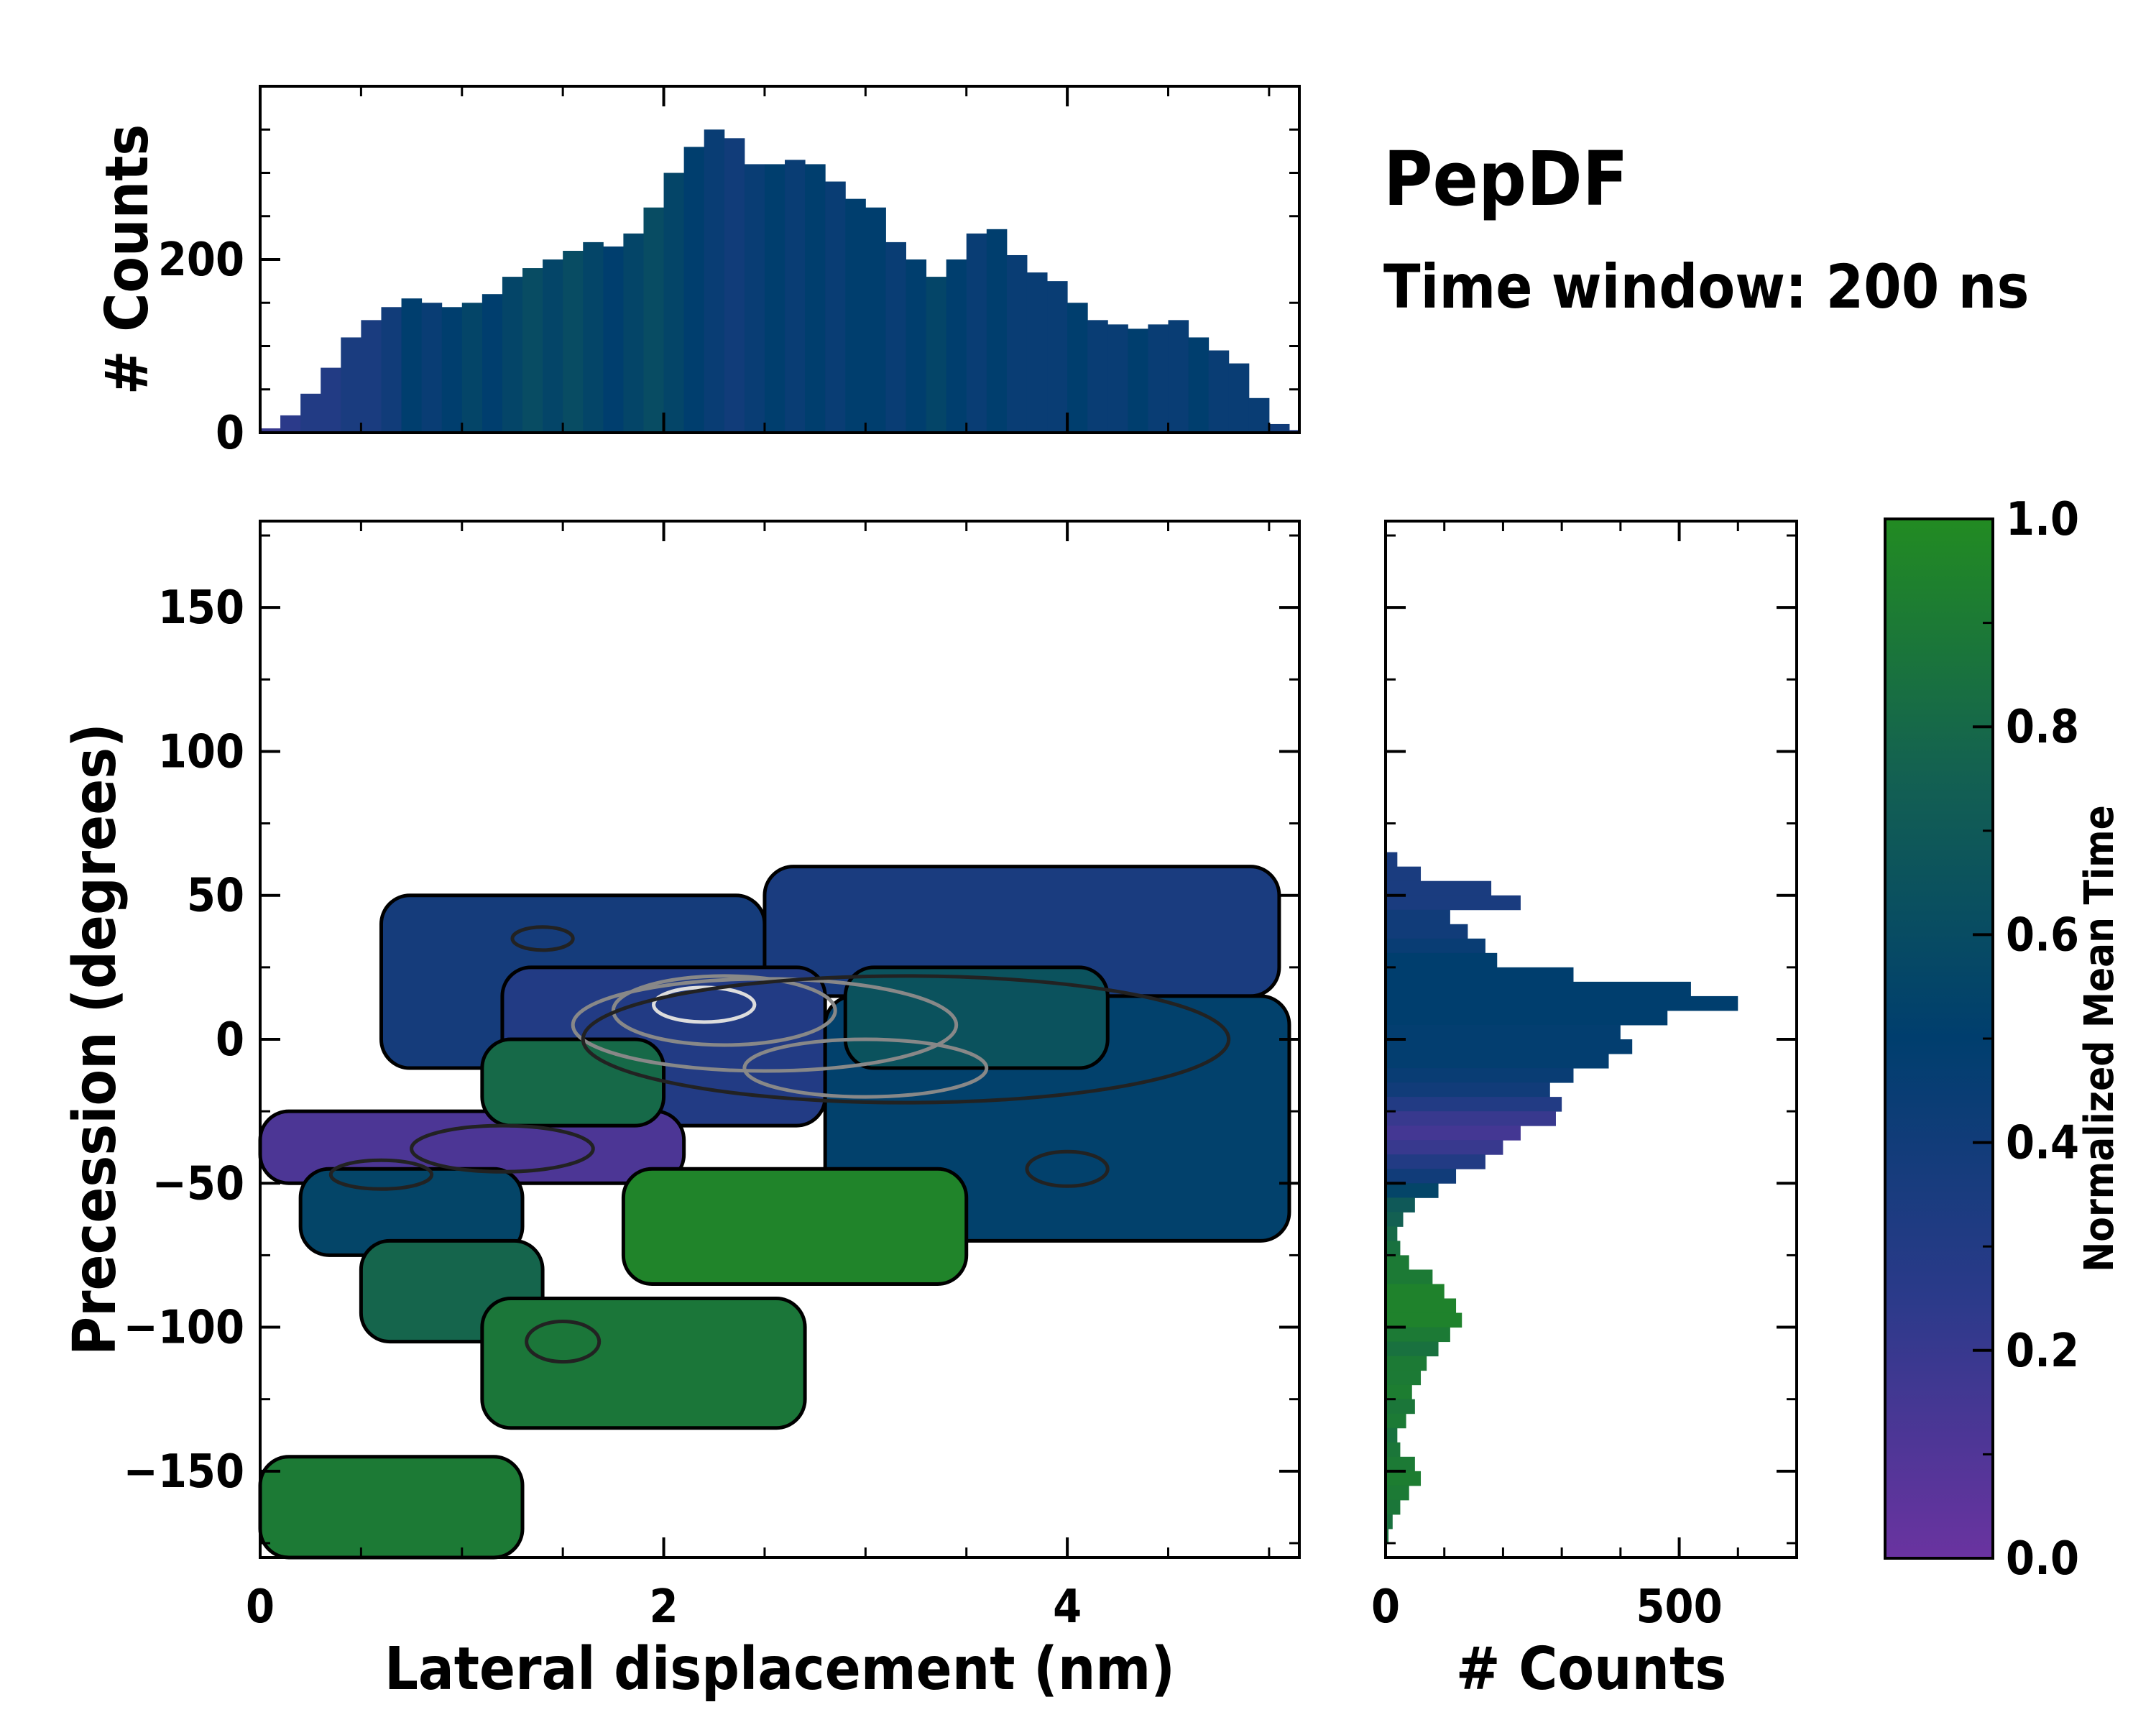  I want to click on colorbar-tick-label: 1.0, so click(2043, 519).